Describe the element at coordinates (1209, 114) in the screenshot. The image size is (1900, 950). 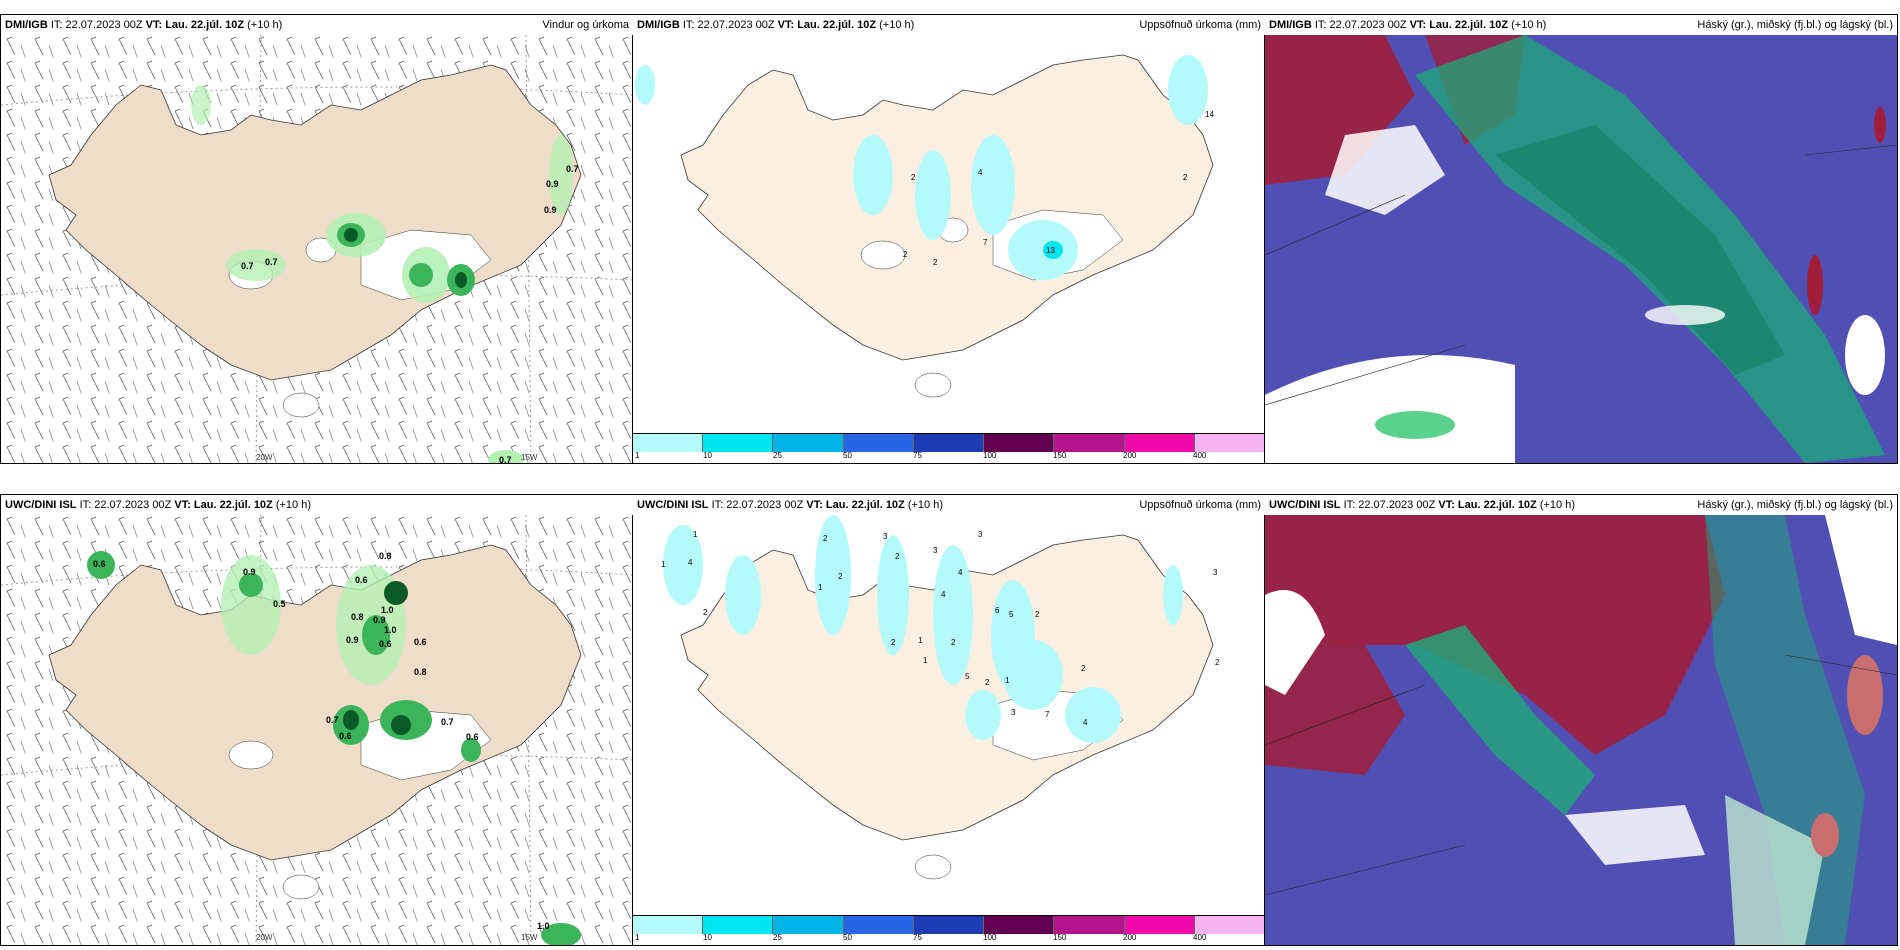
I see `svg-text: 14` at that location.